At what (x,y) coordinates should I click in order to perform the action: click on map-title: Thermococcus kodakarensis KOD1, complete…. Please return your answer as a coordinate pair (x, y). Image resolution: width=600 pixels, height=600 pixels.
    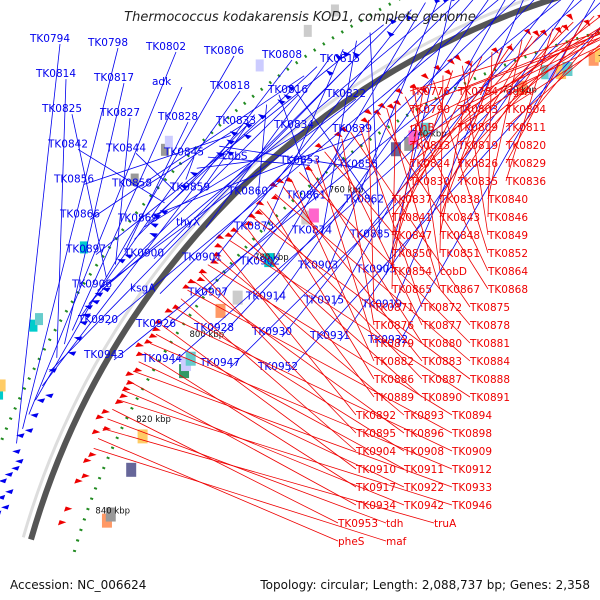
    Looking at the image, I should click on (300, 17).